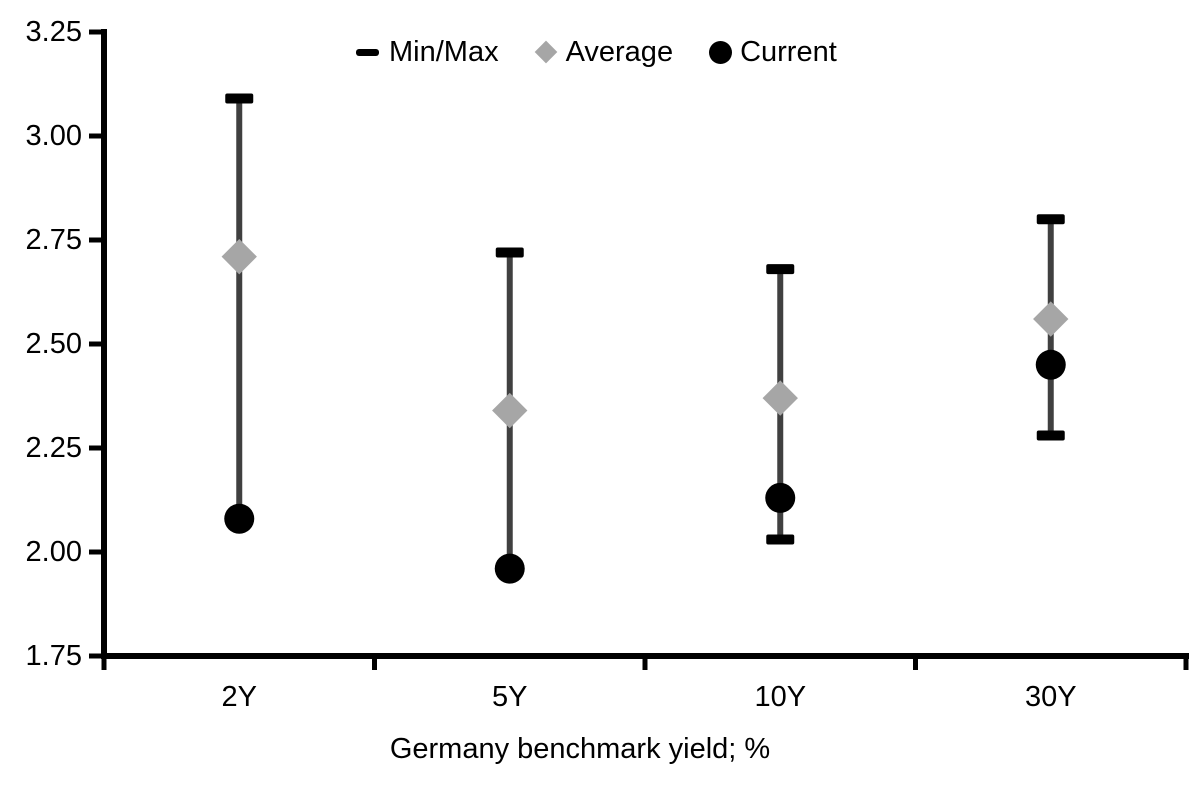 The image size is (1200, 788). Describe the element at coordinates (54, 32) in the screenshot. I see `y-tick-label: 3.25` at that location.